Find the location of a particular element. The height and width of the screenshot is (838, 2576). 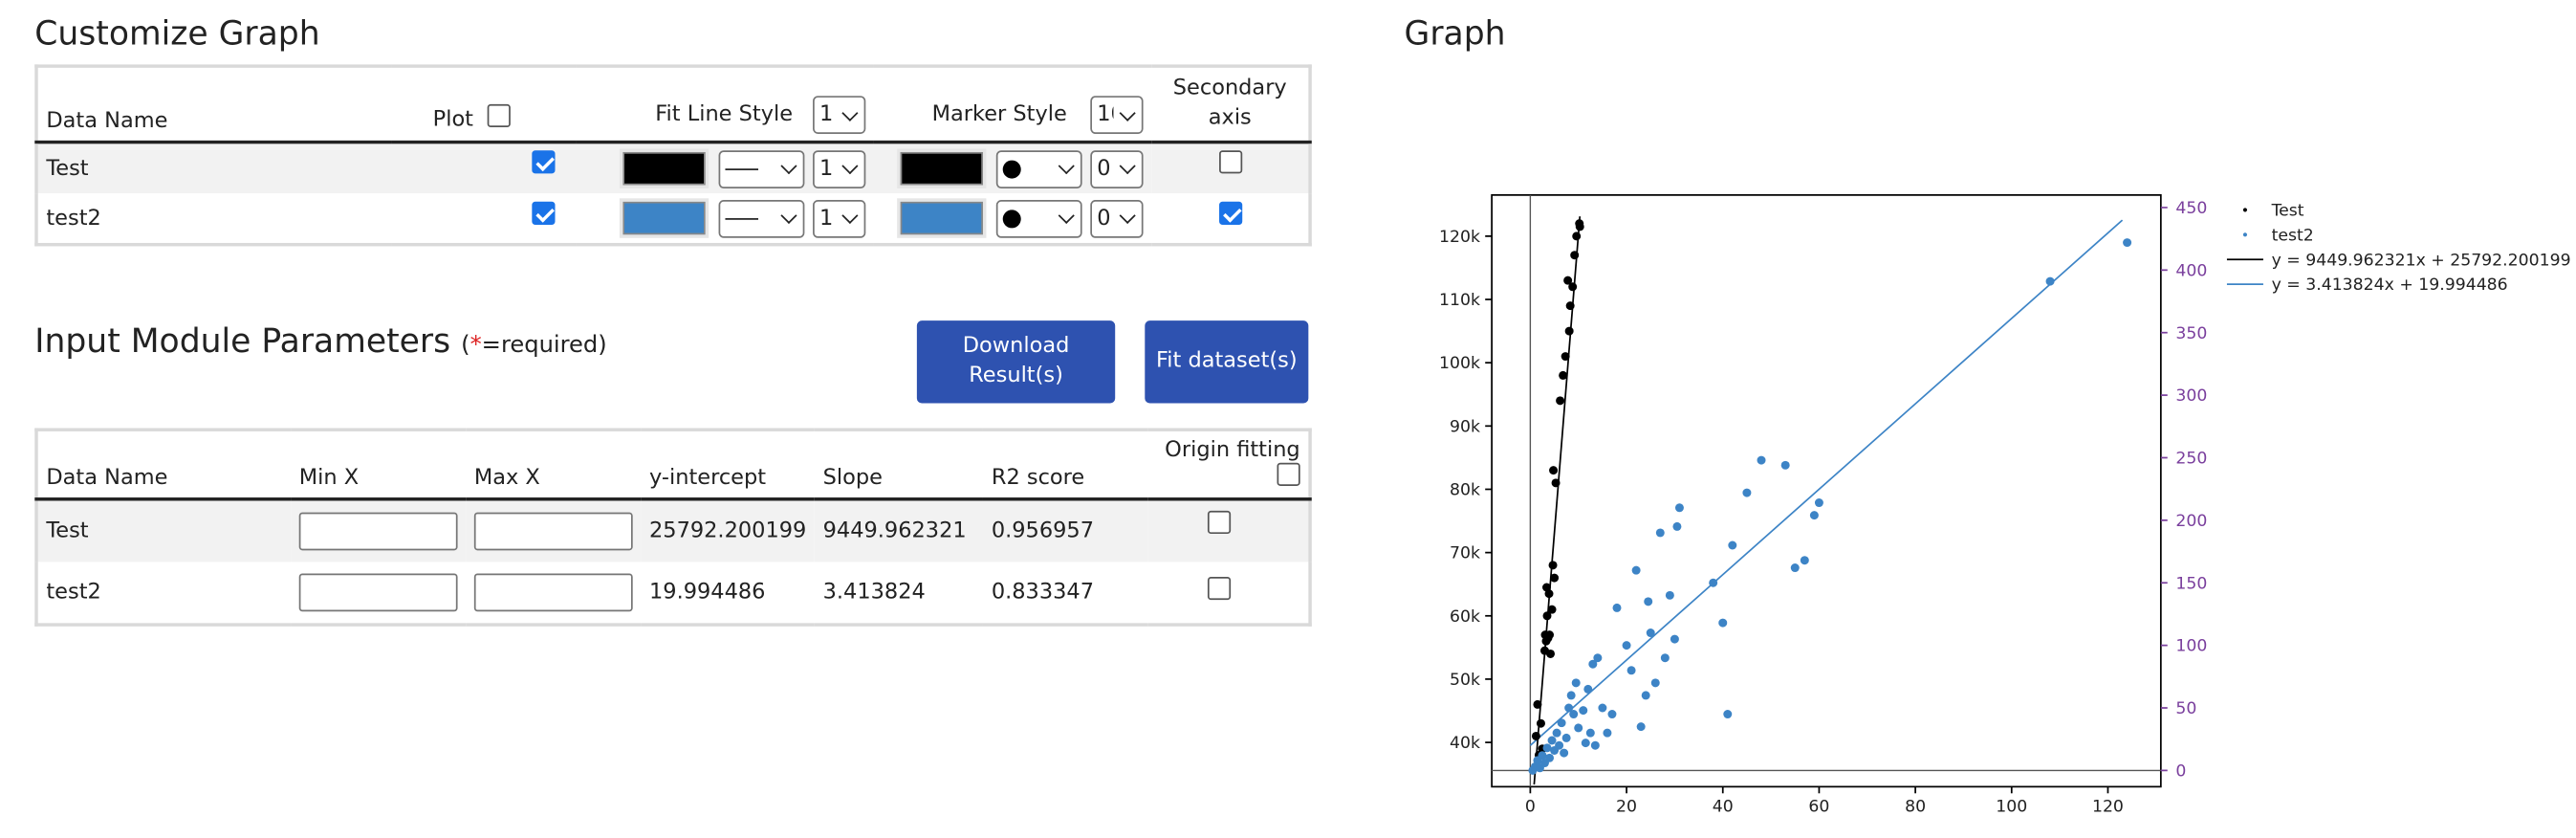

fit-width-all-select: 1 is located at coordinates (839, 115).